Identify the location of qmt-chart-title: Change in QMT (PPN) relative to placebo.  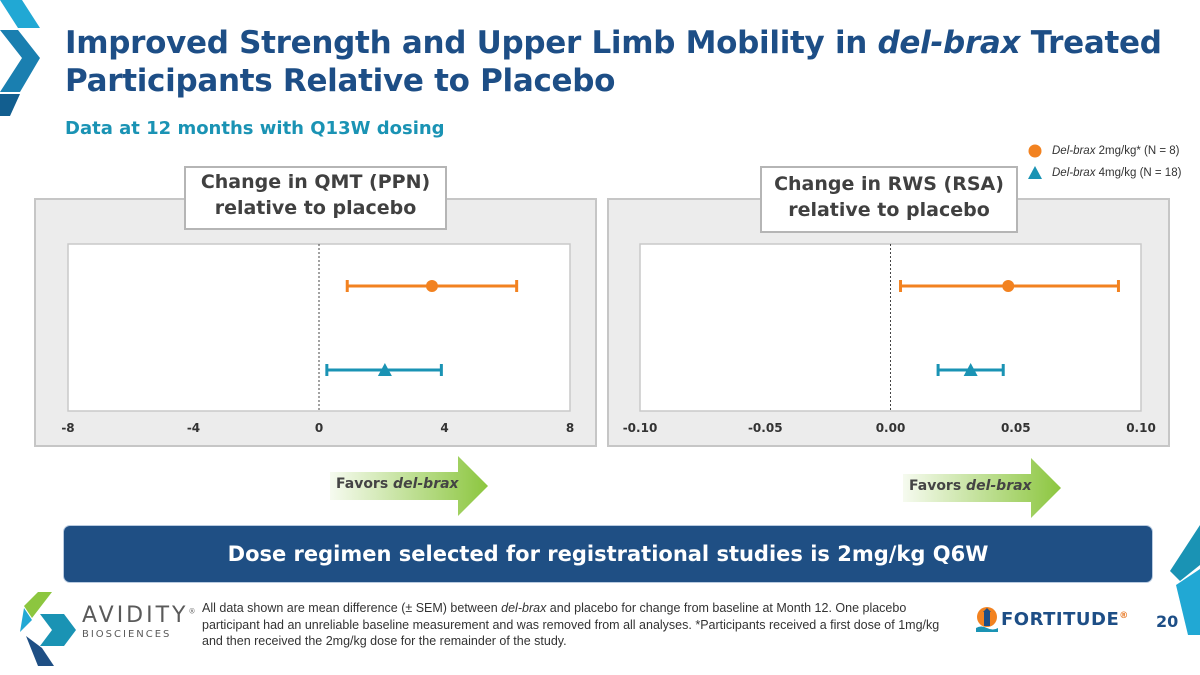
(315, 198).